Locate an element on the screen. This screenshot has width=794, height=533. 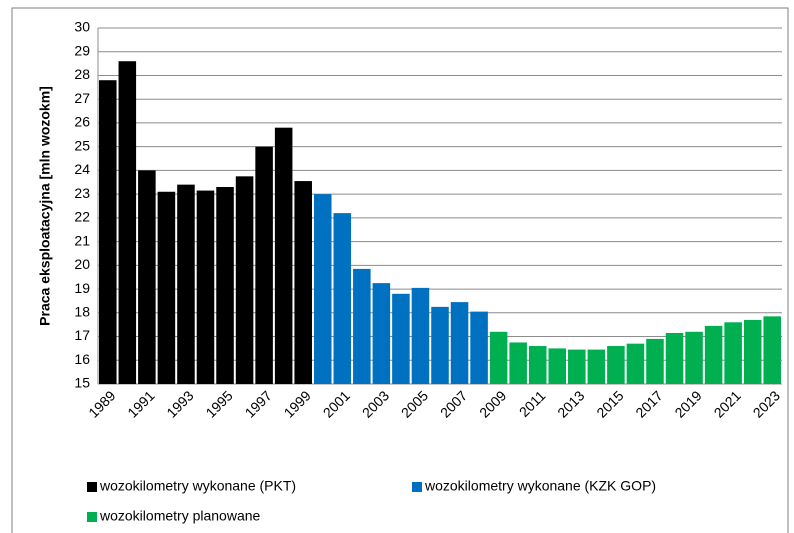
y-tick-label: 28 is located at coordinates (82, 74).